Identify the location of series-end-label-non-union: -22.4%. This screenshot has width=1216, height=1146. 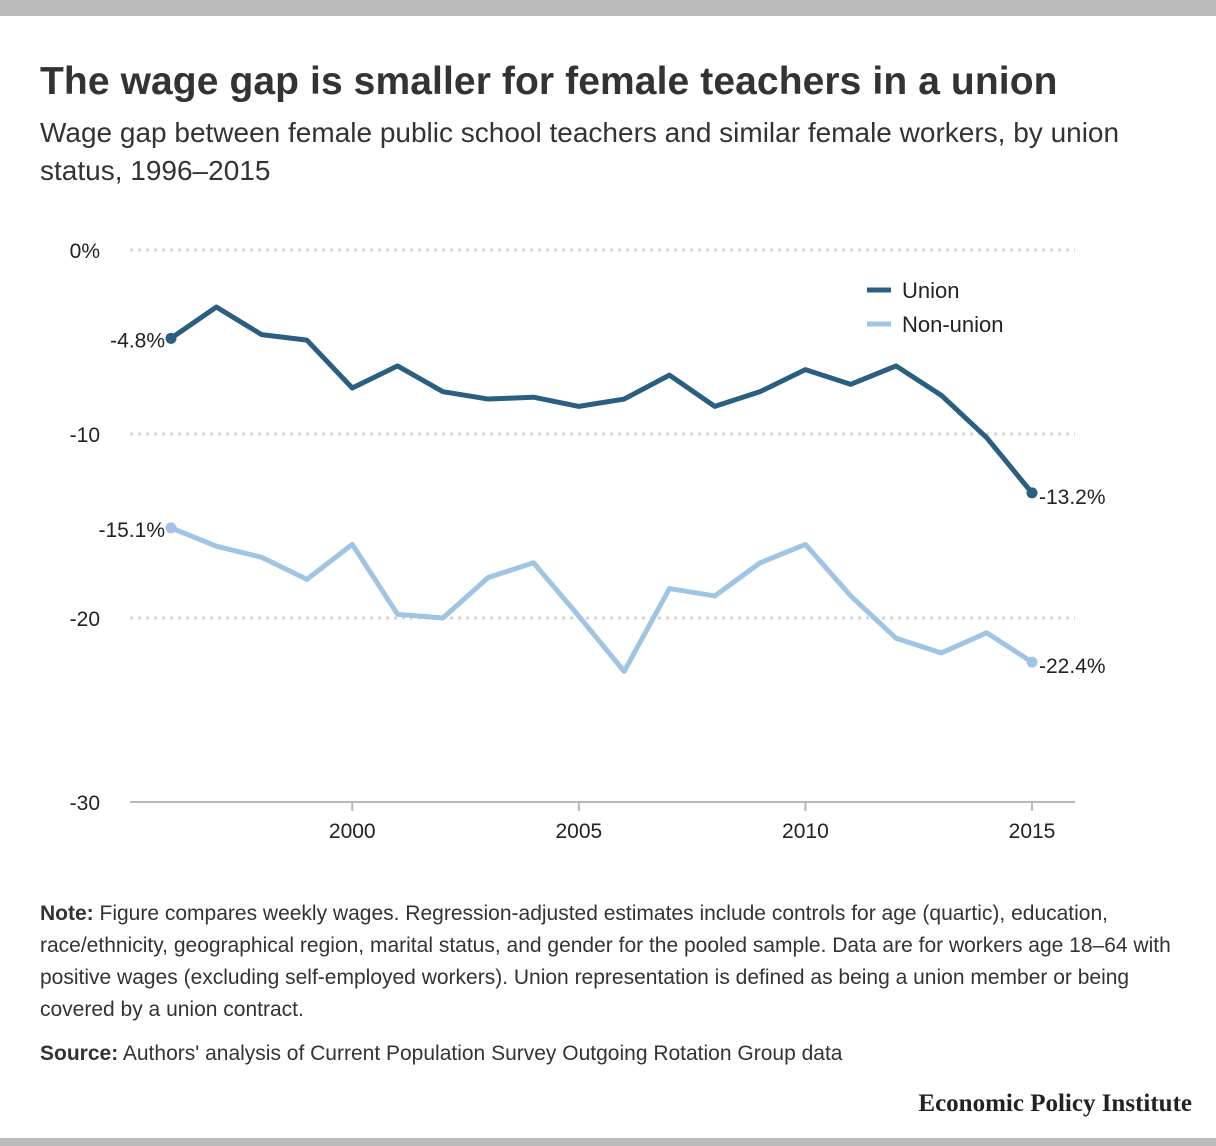
(1072, 666).